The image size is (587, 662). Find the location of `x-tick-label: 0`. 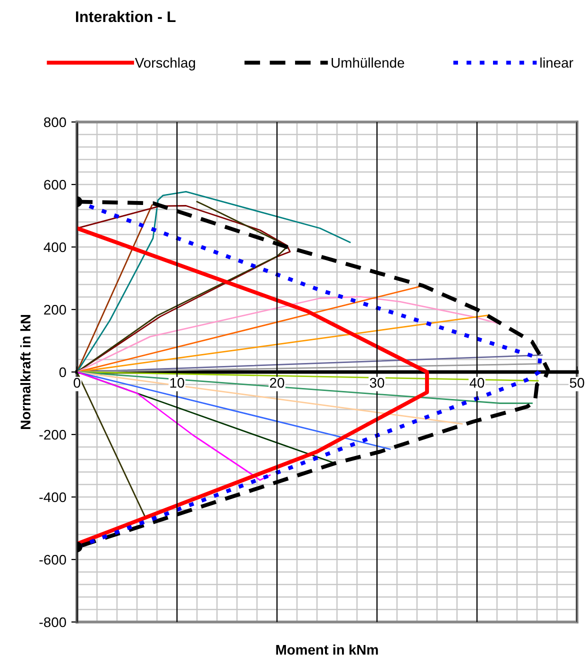

x-tick-label: 0 is located at coordinates (77, 383).